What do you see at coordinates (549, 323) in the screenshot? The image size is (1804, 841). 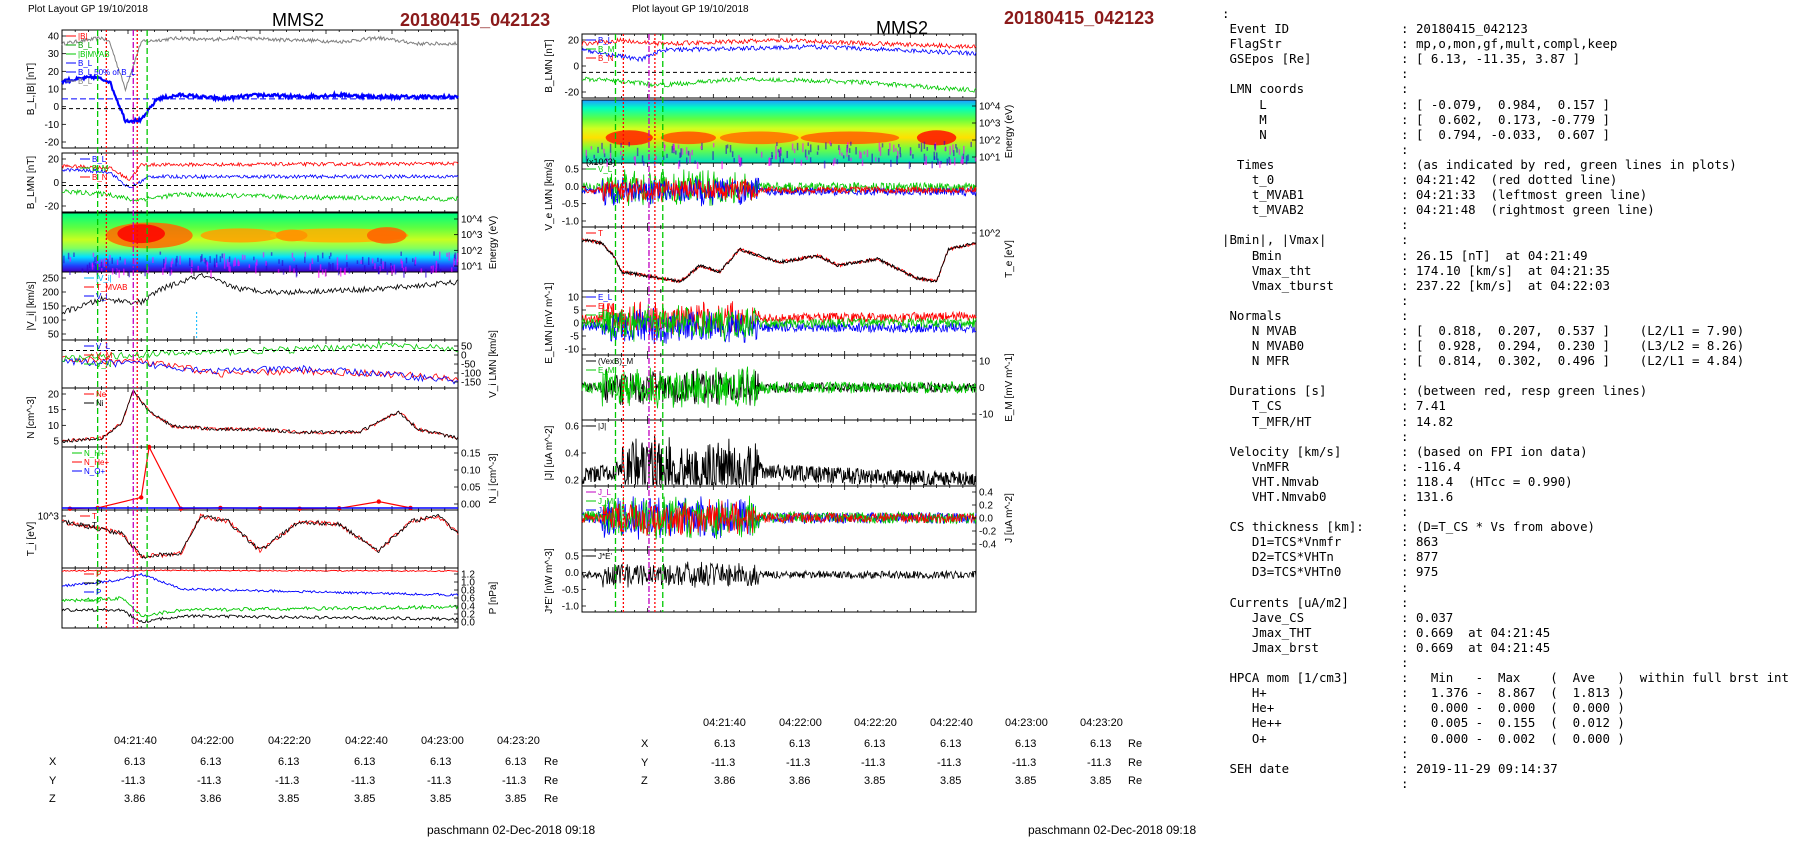 I see `y-axis-label: E_LMN [mV m^-1]` at bounding box center [549, 323].